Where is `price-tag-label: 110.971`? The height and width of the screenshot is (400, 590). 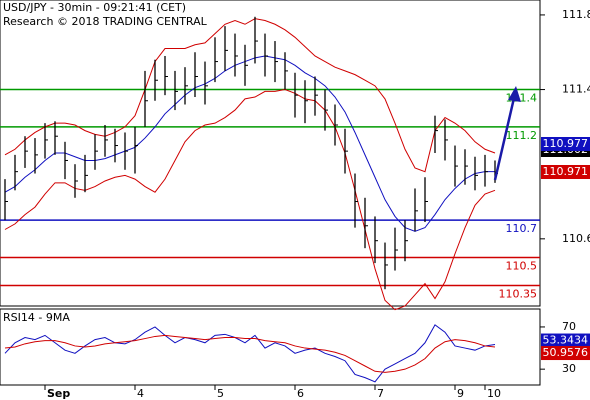
price-tag-label: 110.971 is located at coordinates (566, 171).